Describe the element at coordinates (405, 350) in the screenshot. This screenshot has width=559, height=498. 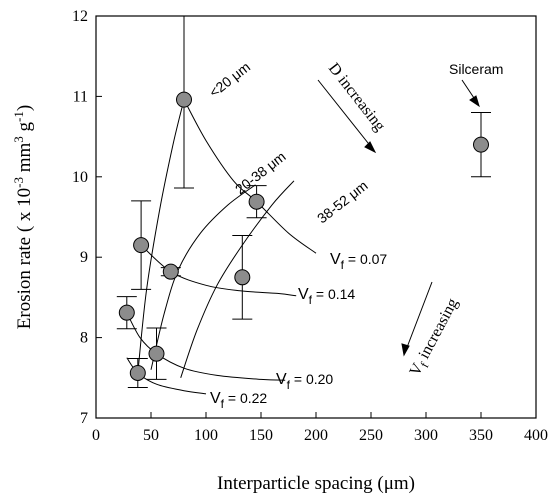
I see `vf-increasing-arrowhead` at that location.